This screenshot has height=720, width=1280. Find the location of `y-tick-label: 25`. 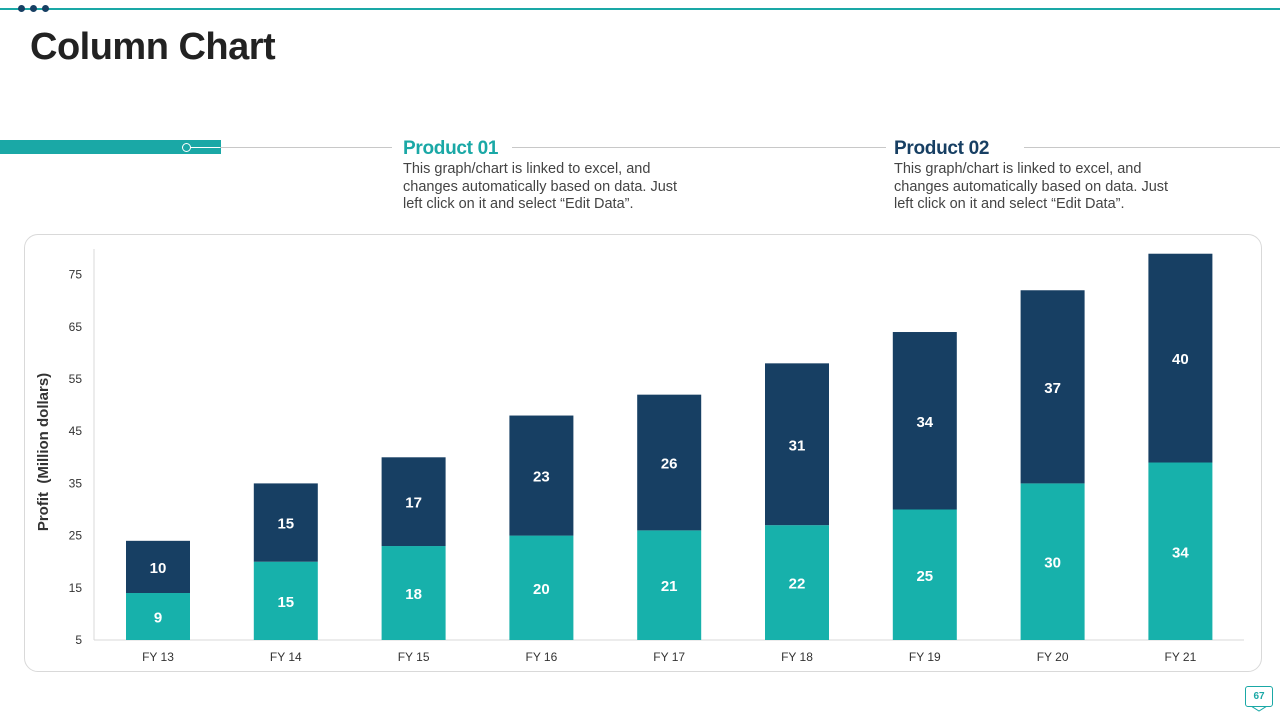

y-tick-label: 25 is located at coordinates (76, 536).